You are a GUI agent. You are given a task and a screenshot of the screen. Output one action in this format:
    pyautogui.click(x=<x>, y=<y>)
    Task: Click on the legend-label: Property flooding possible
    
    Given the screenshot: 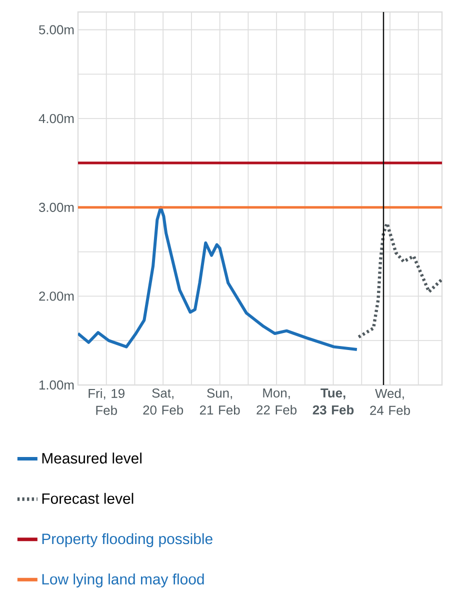 What is the action you would take?
    pyautogui.click(x=127, y=540)
    